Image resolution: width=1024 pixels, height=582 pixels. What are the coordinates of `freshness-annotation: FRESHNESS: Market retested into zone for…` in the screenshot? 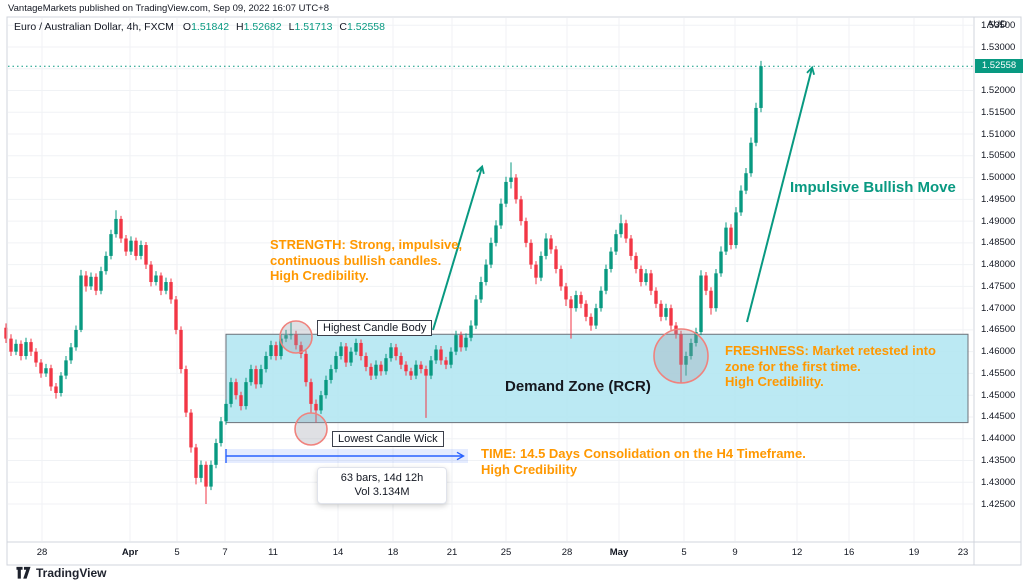 It's located at (830, 366).